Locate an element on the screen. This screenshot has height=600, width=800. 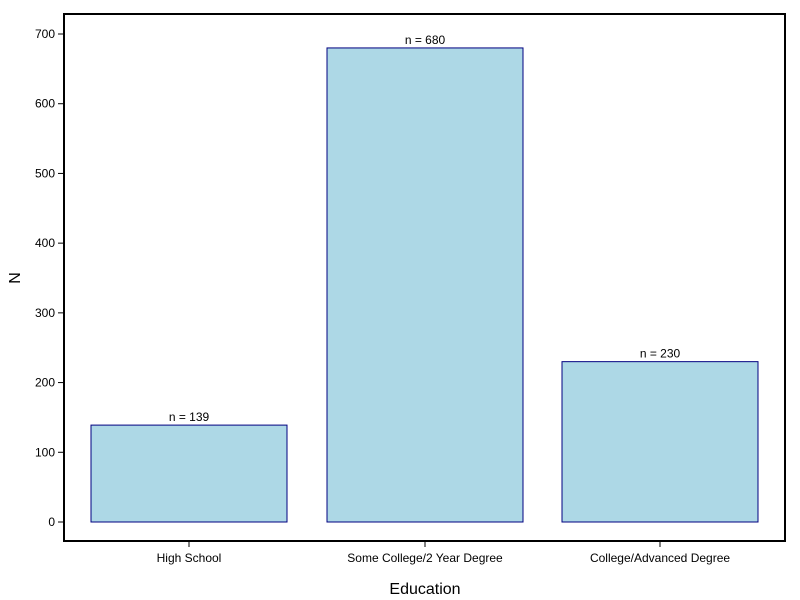
y-tick-label: 200 is located at coordinates (45, 383).